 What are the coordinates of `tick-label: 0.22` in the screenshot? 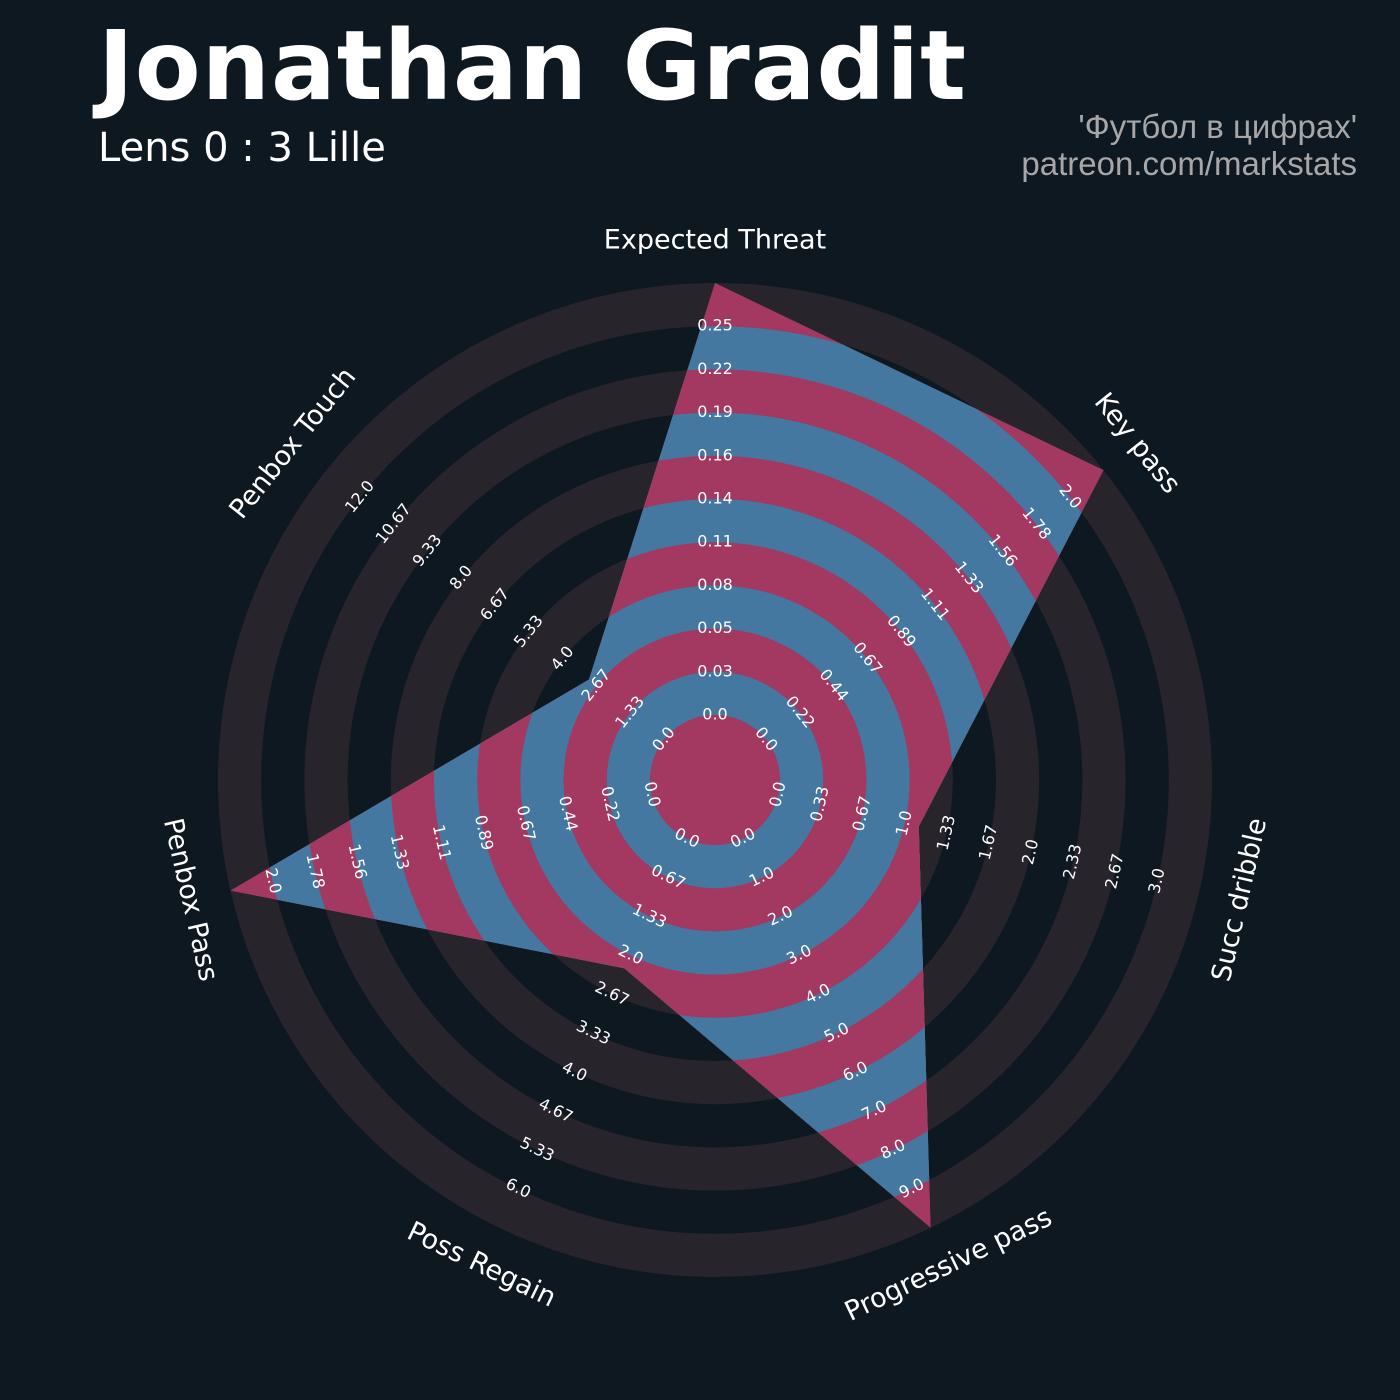 It's located at (715, 368).